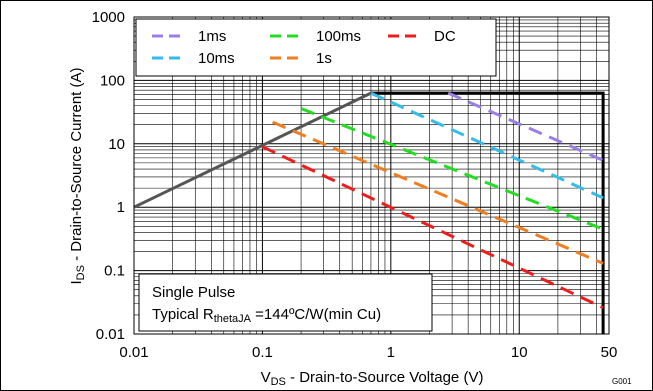 The width and height of the screenshot is (653, 391). Describe the element at coordinates (324, 58) in the screenshot. I see `legend-label-1s: 1s` at that location.